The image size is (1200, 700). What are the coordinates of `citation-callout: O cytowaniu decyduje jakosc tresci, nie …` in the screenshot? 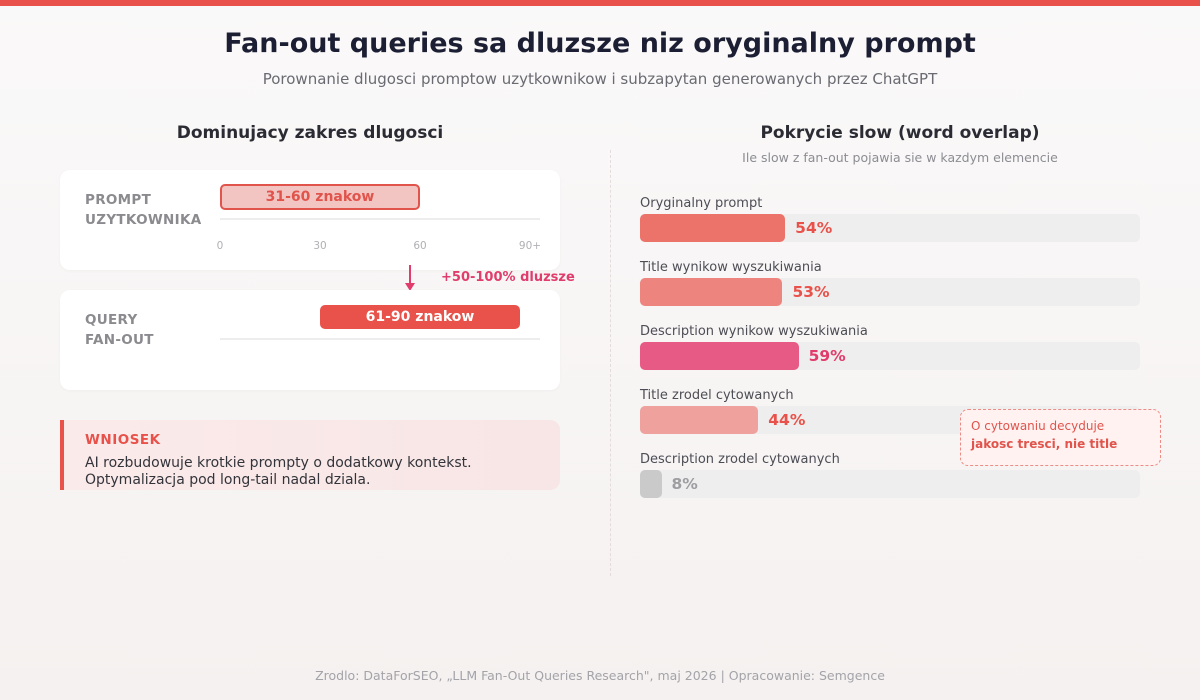 It's located at (1060, 437).